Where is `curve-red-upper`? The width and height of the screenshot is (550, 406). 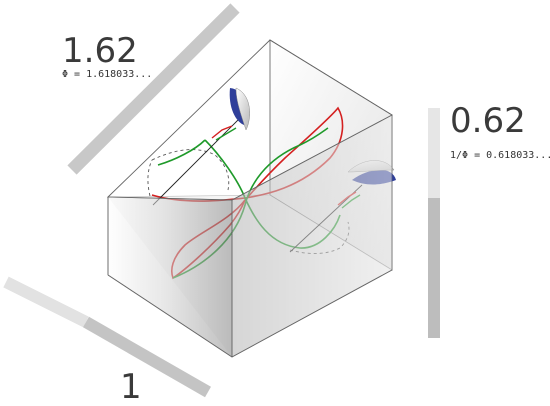
curve-red-upper is located at coordinates (247, 154).